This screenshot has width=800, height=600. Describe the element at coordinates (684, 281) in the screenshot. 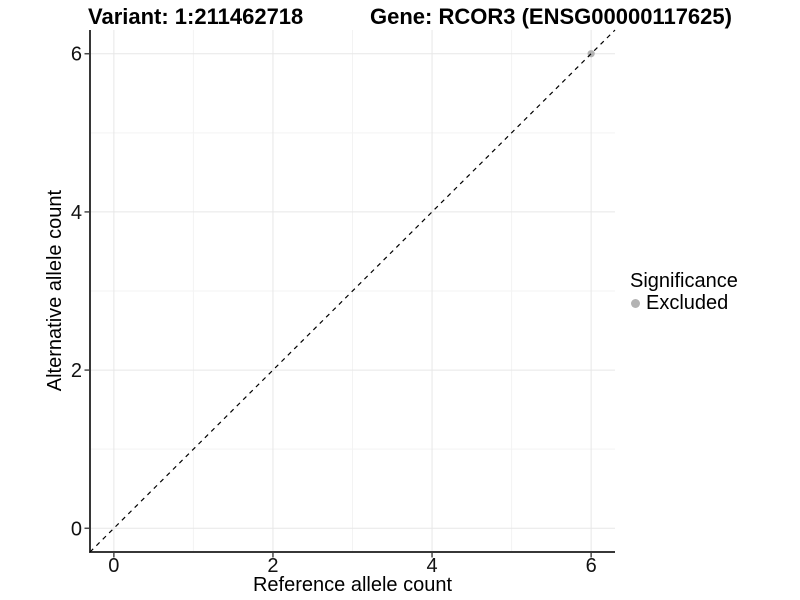

I see `legend-title: Significance` at that location.